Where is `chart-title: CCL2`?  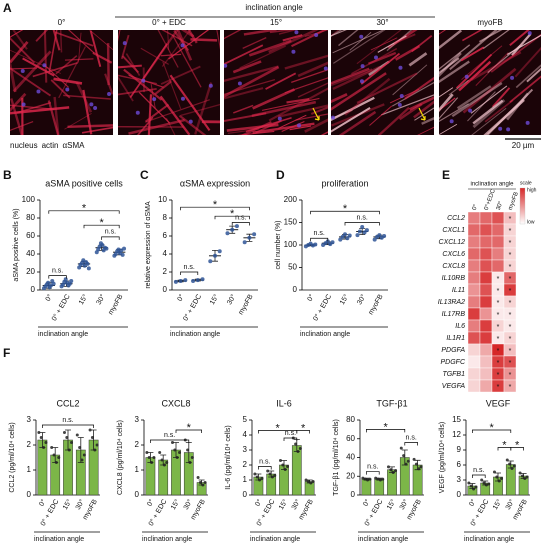 chart-title: CCL2 is located at coordinates (67, 403).